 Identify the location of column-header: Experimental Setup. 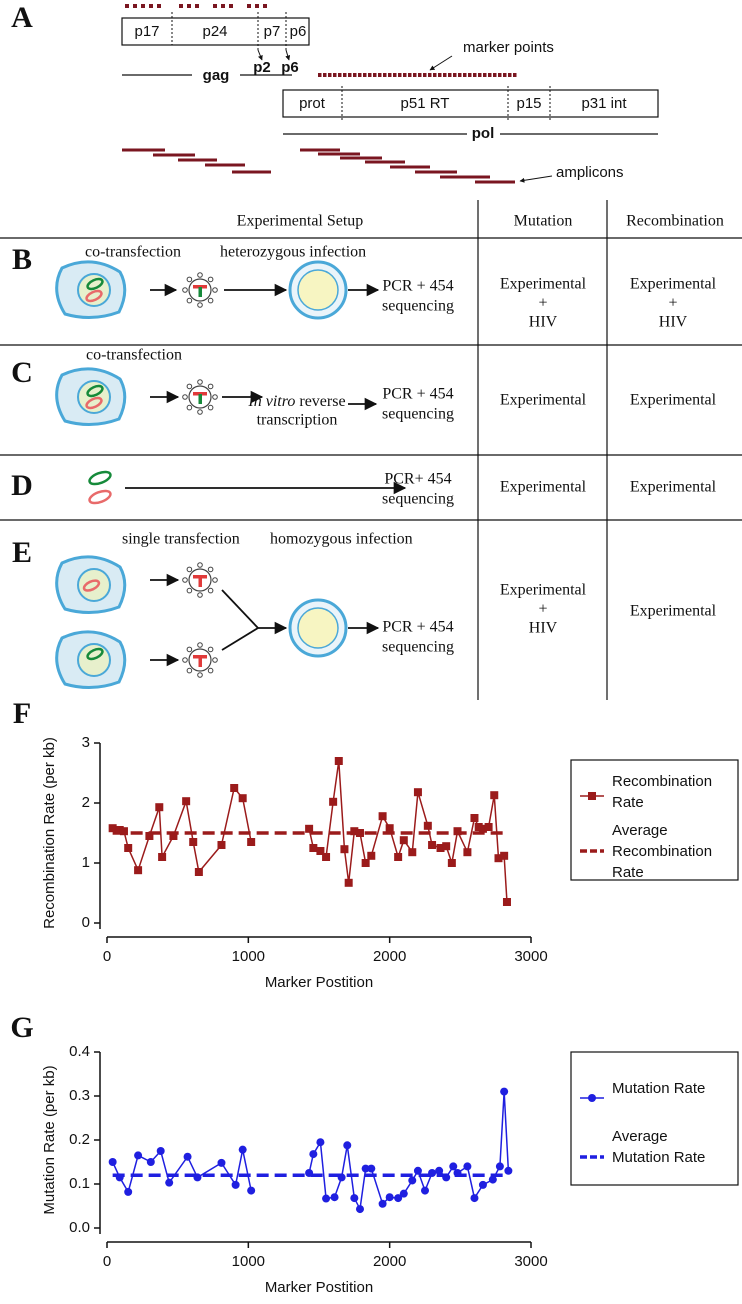
(300, 221).